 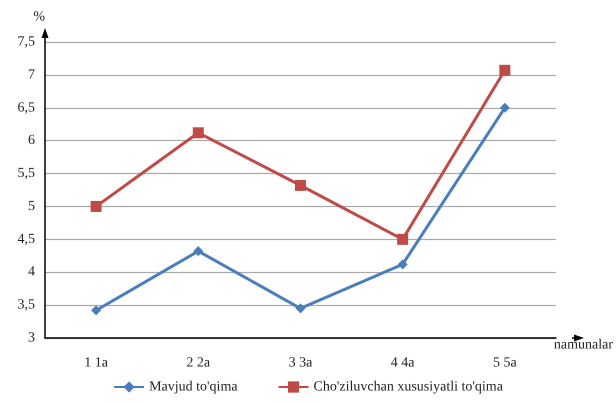 What do you see at coordinates (26, 239) in the screenshot?
I see `y-tick-label: 4,5` at bounding box center [26, 239].